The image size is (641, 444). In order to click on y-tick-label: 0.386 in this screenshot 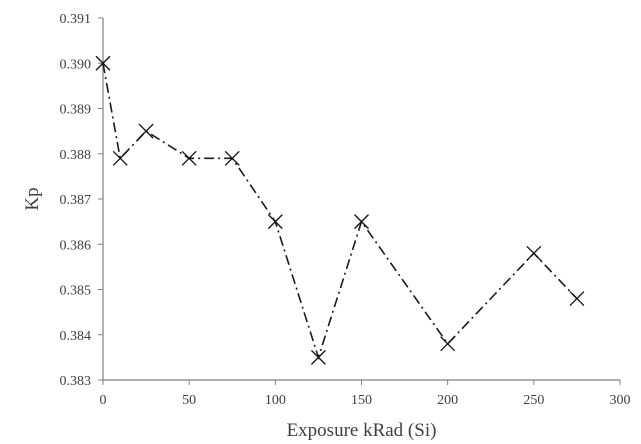, I will do `click(76, 245)`.